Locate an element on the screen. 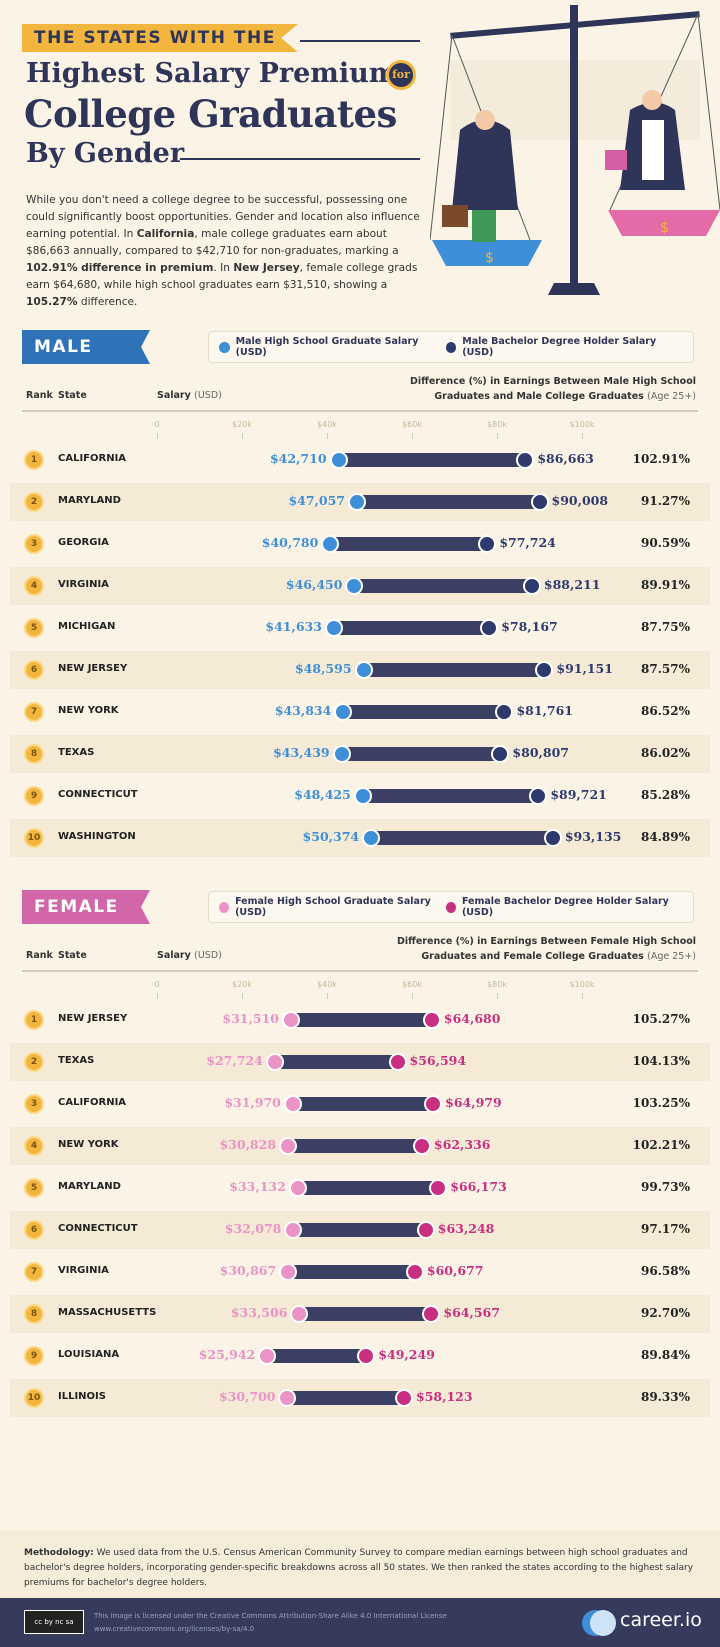  difference-percent: 89.91% is located at coordinates (665, 585).